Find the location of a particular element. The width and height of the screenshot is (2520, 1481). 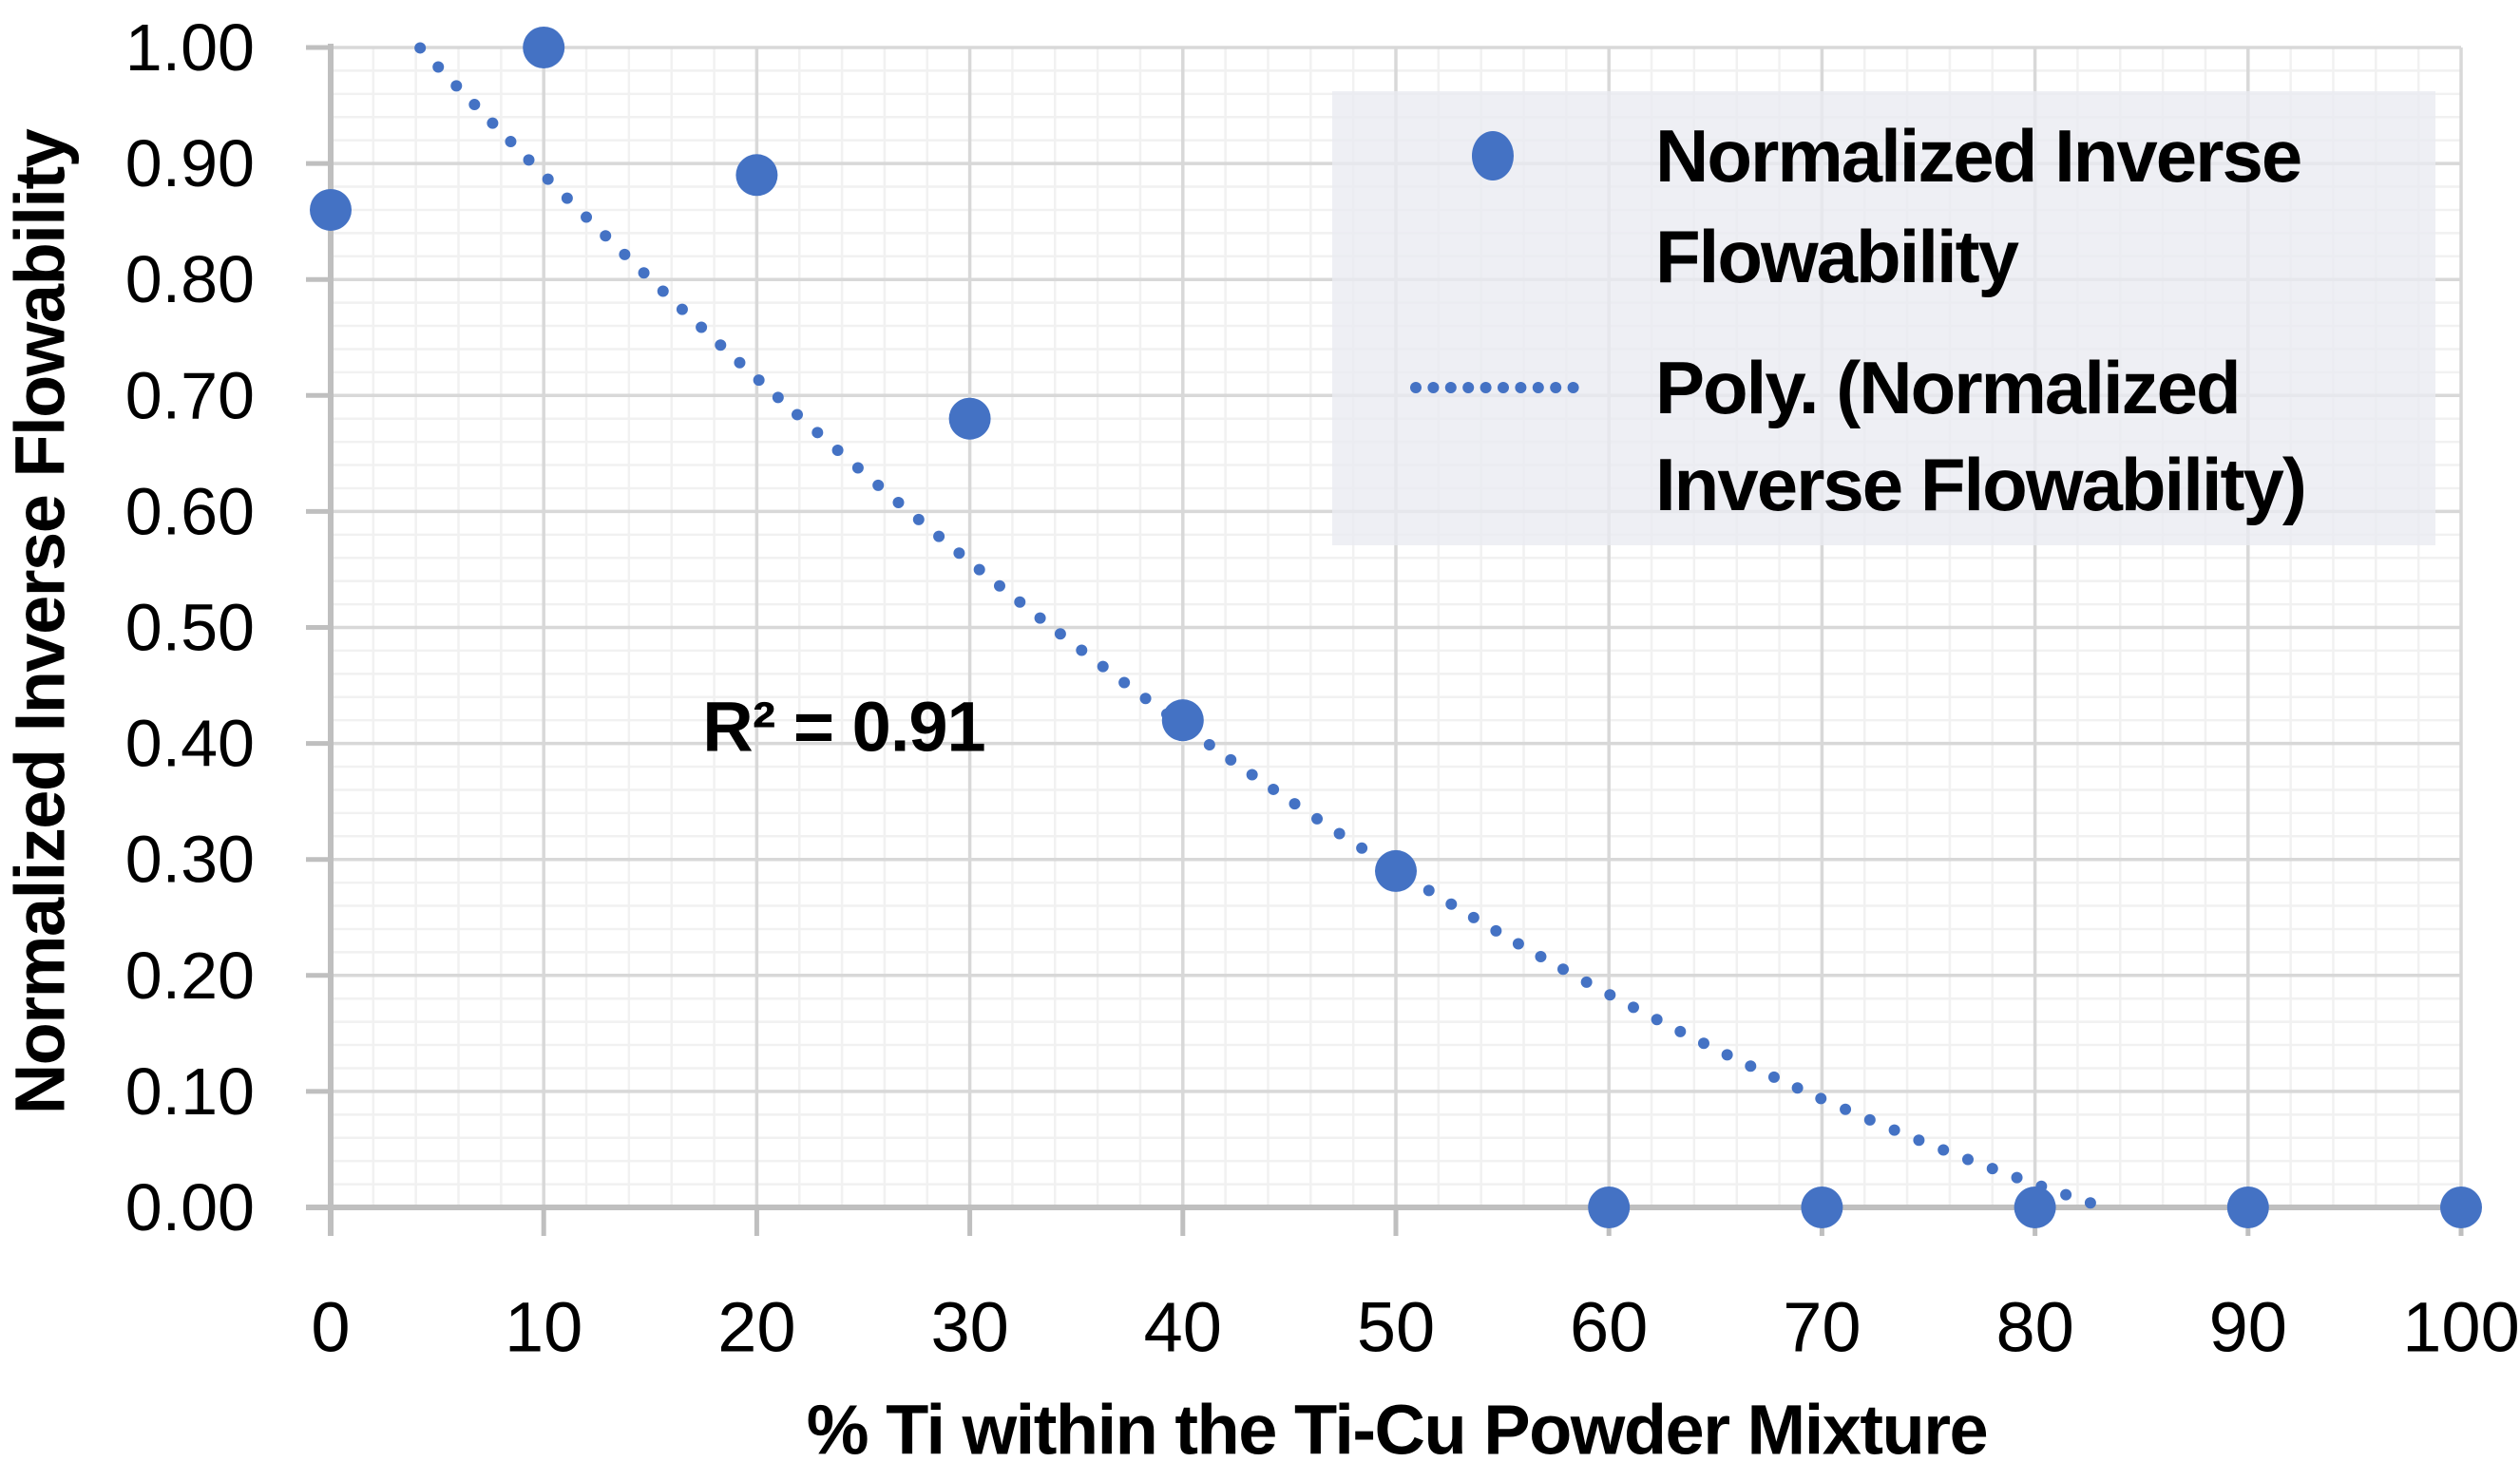

legend-scatter-marker-icon is located at coordinates (1493, 155).